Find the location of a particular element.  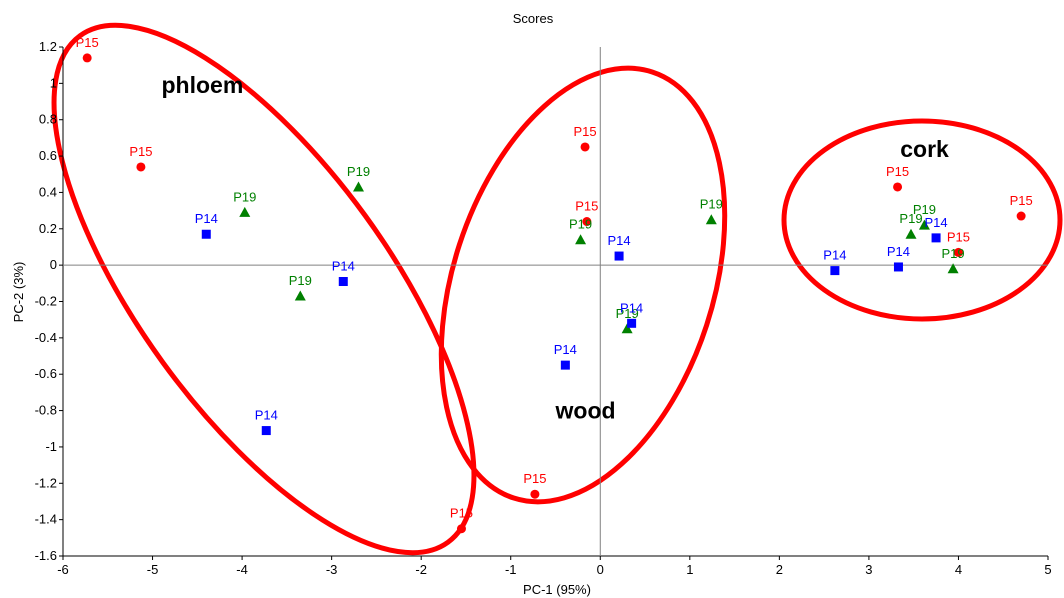

x-axis-title: PC-1 (95%) is located at coordinates (557, 589).